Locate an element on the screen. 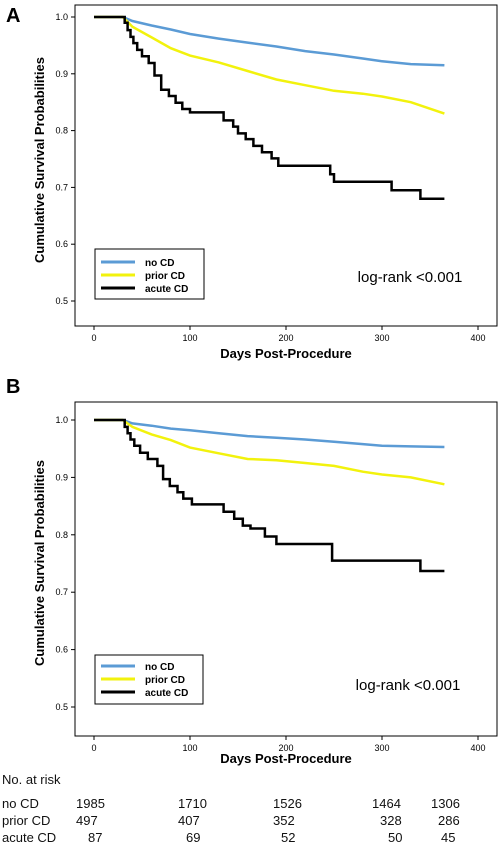 The height and width of the screenshot is (846, 500). risk-cell: 87 is located at coordinates (95, 837).